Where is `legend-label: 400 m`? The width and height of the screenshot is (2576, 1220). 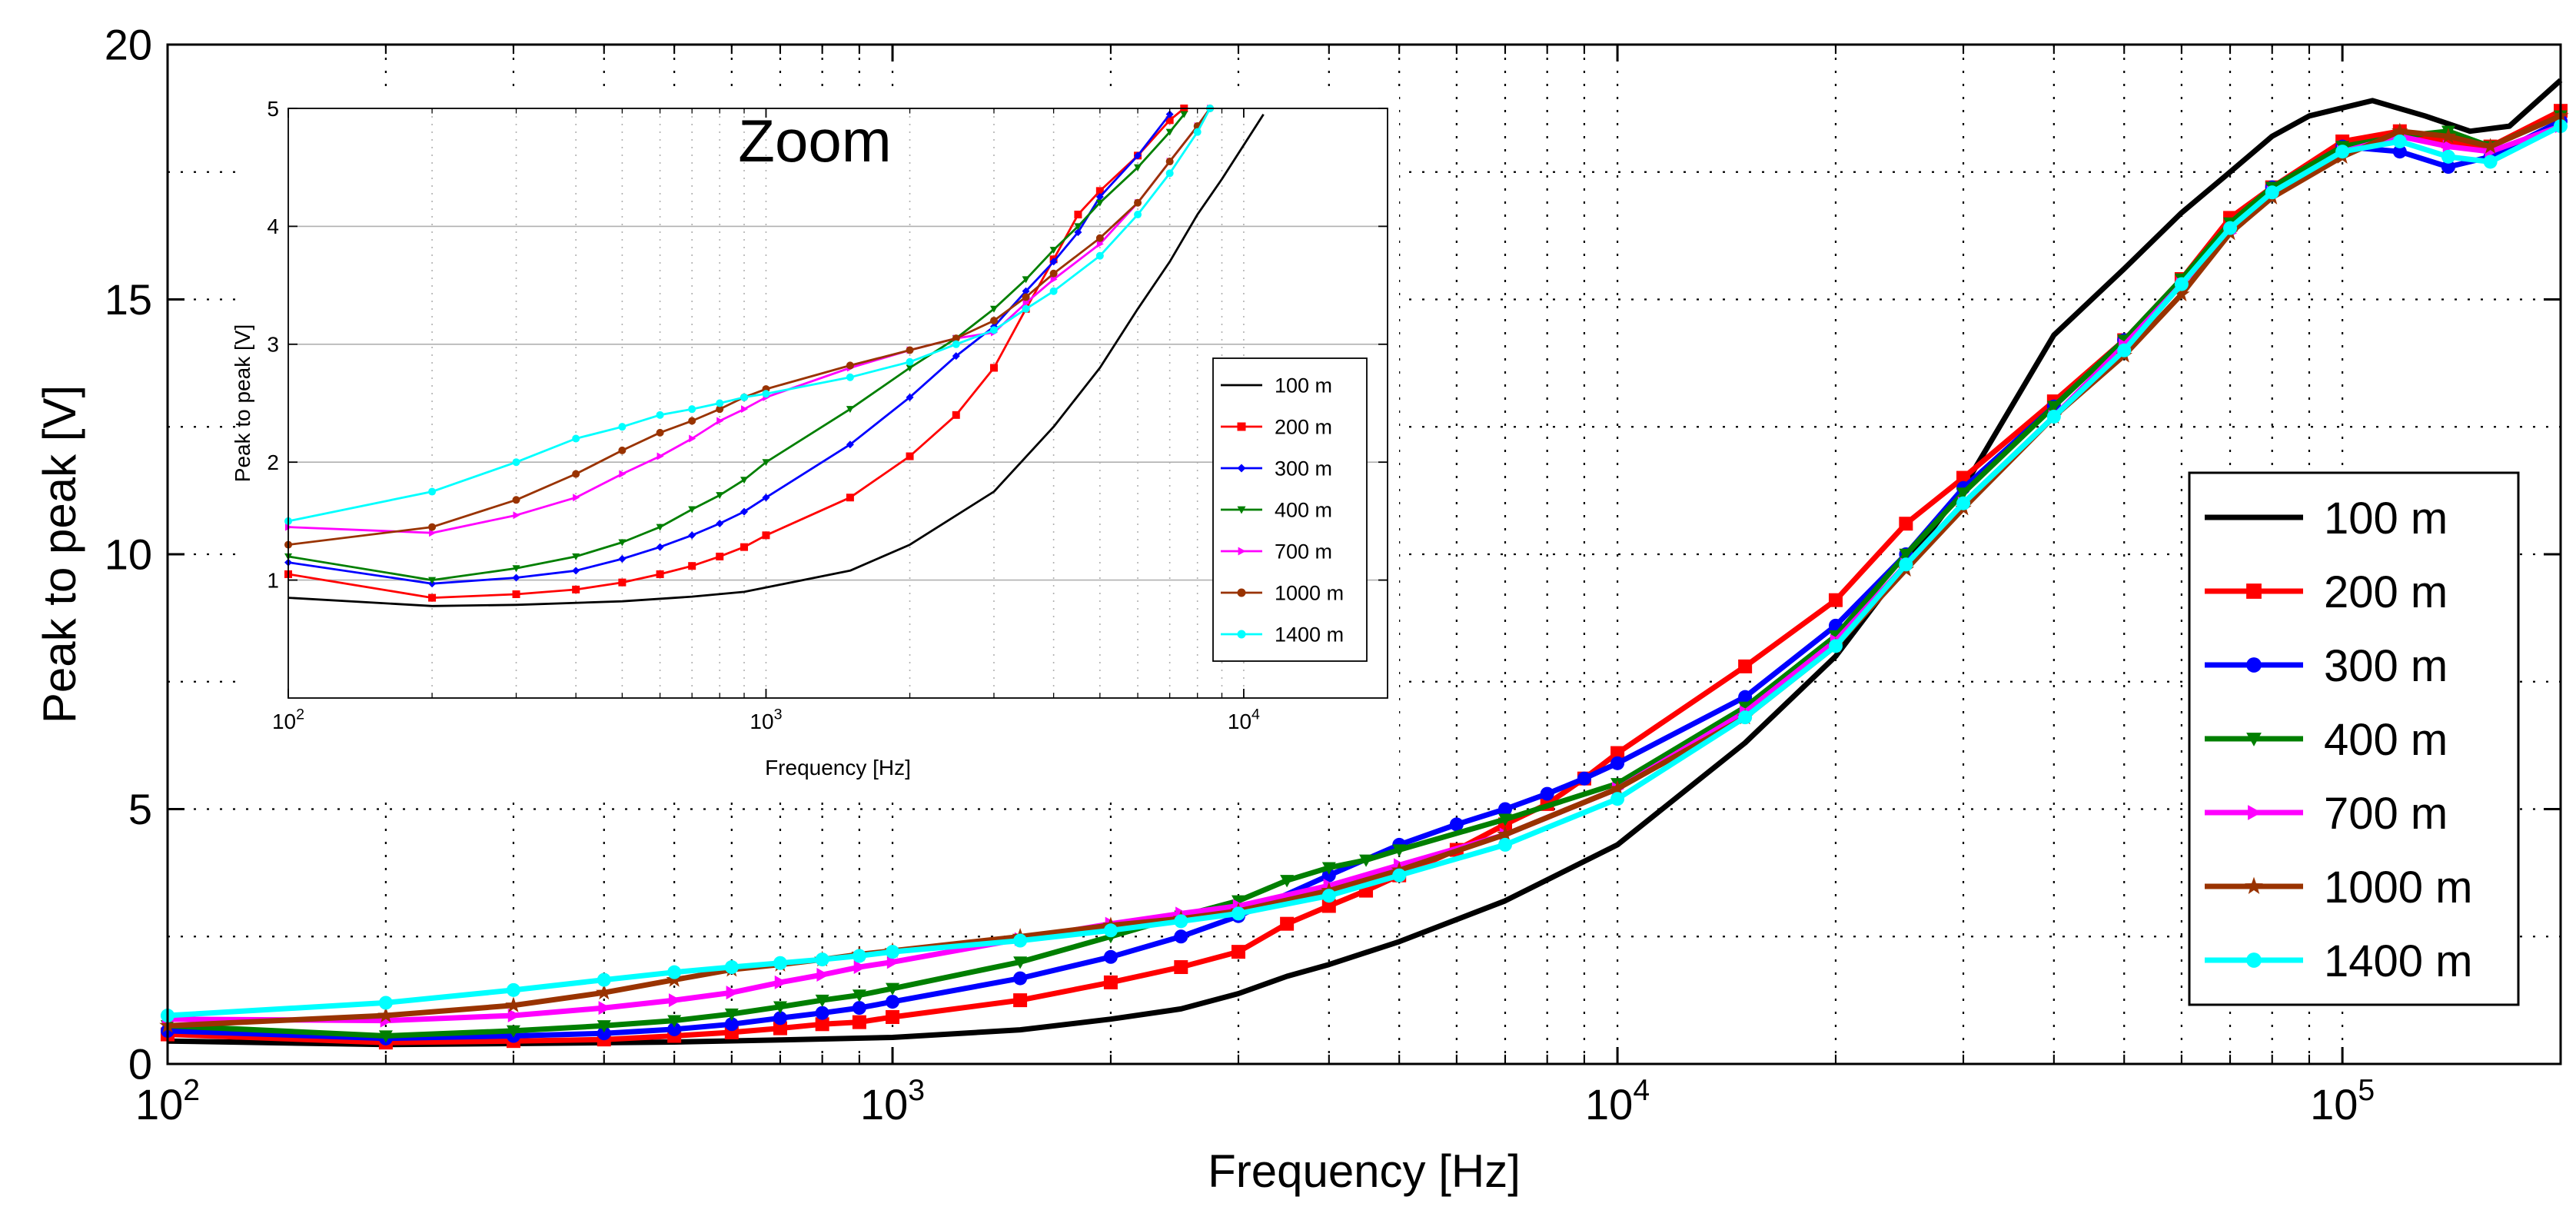 legend-label: 400 m is located at coordinates (2386, 740).